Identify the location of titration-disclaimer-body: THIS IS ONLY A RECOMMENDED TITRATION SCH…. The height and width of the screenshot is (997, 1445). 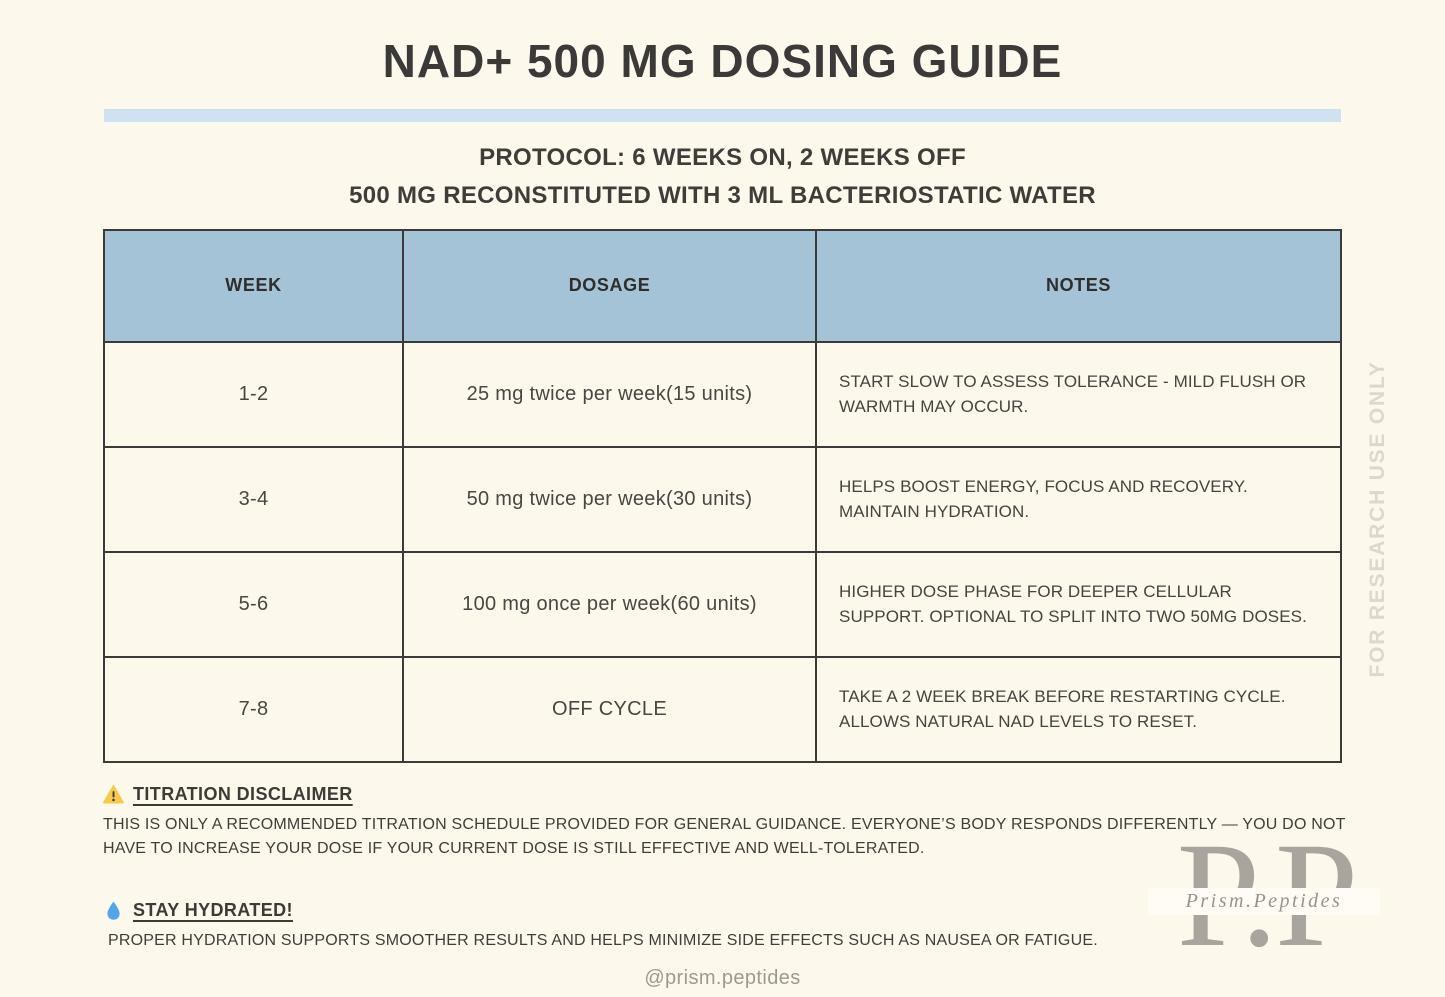
(724, 836).